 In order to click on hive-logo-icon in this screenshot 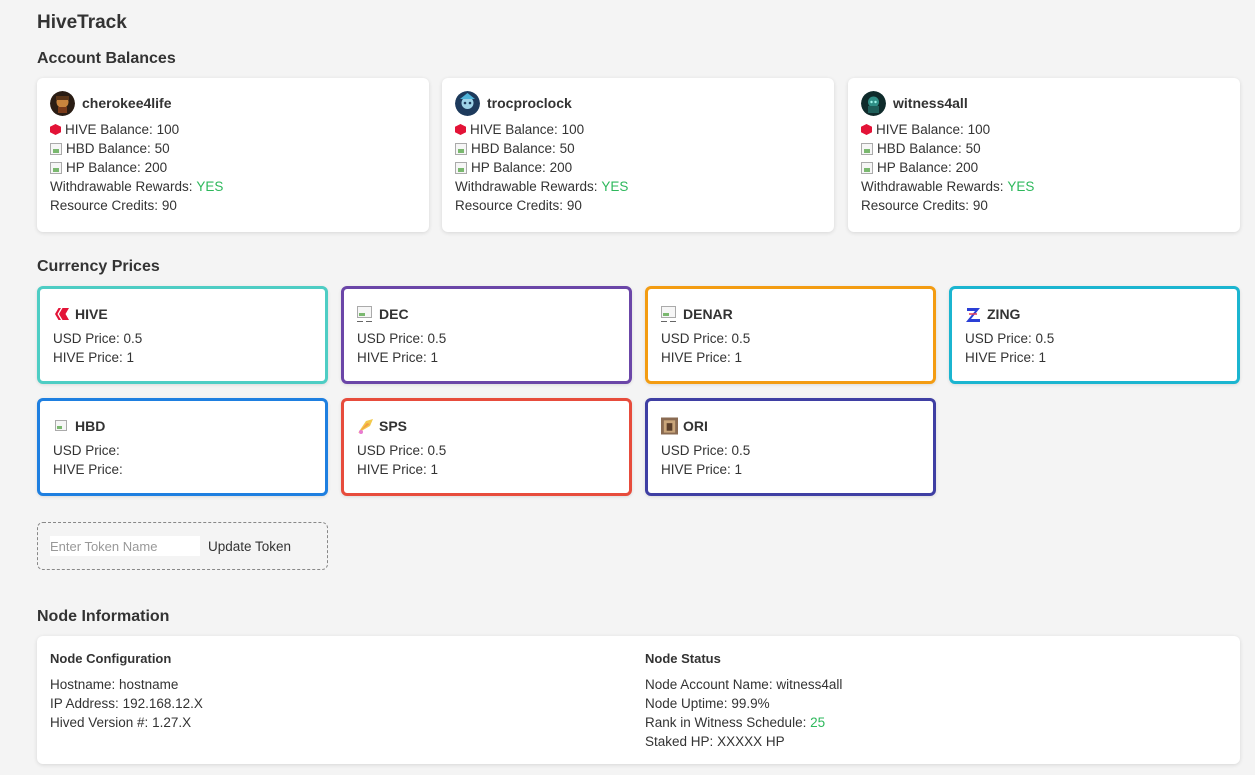, I will do `click(61, 314)`.